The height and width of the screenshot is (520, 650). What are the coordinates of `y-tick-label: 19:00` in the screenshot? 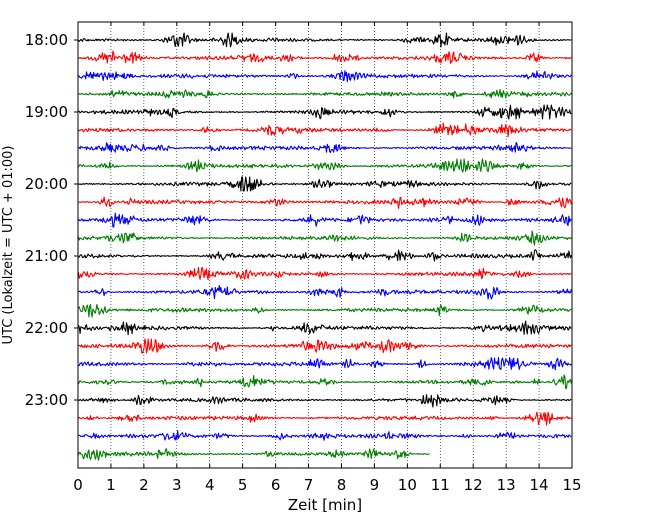 It's located at (46, 112).